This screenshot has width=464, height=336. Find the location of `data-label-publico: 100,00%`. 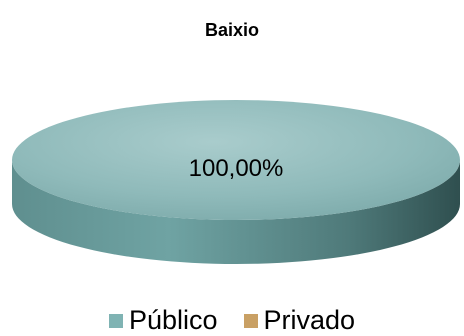

data-label-publico: 100,00% is located at coordinates (236, 168).